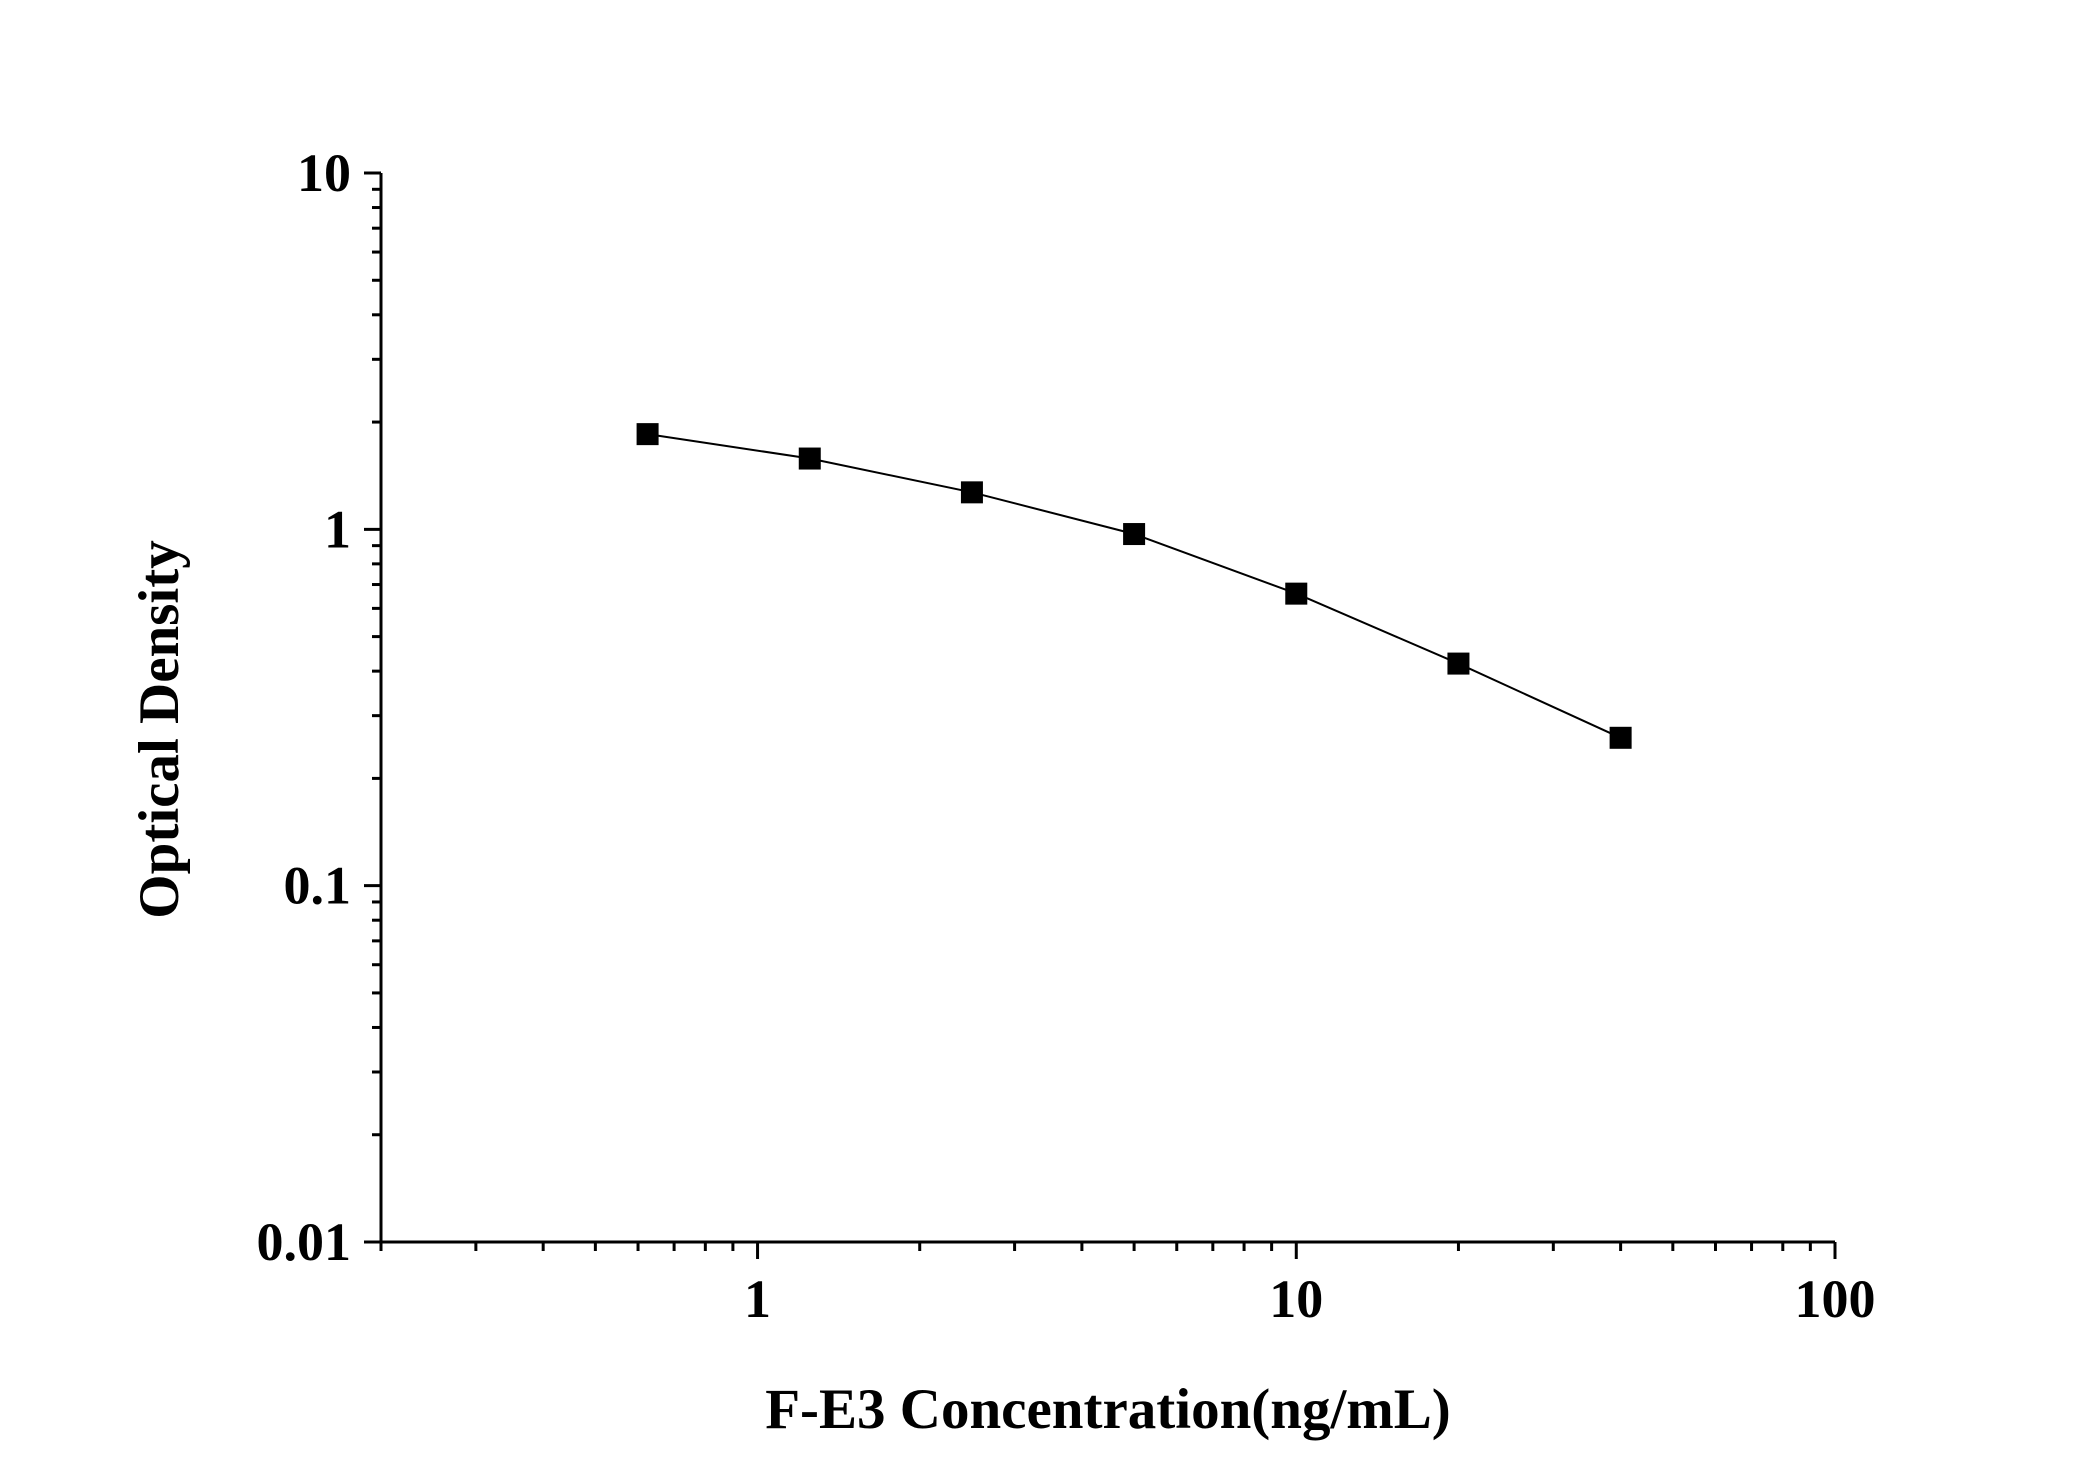 This screenshot has height=1467, width=2100. I want to click on x-tick-label: 100, so click(1835, 1299).